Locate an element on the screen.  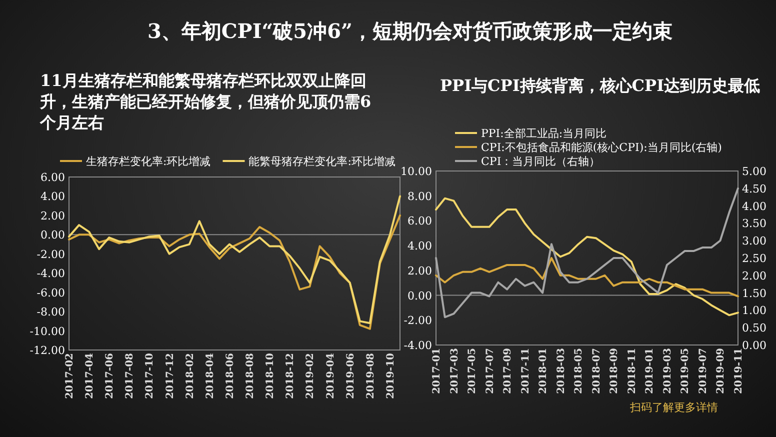
x-tick-label: 2017-11 is located at coordinates (526, 371).